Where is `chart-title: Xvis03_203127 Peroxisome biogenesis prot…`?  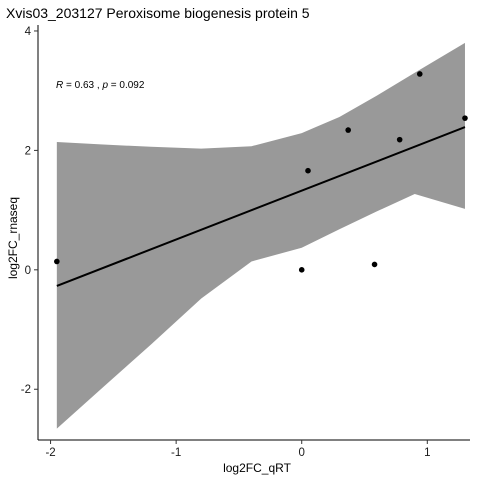
chart-title: Xvis03_203127 Peroxisome biogenesis prot… is located at coordinates (158, 13).